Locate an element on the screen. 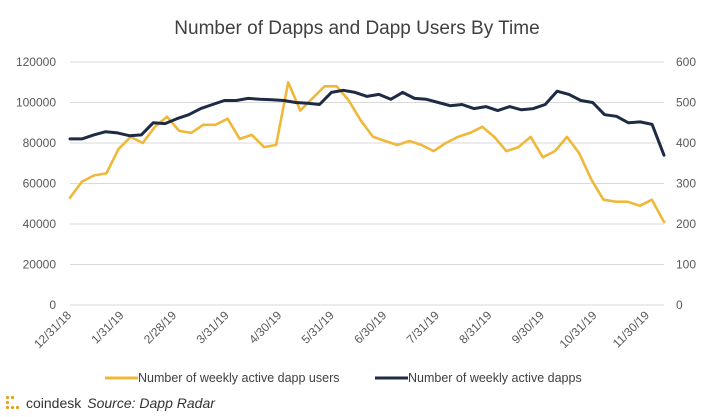 Image resolution: width=715 pixels, height=417 pixels. y-axis-left: 0 20000 40000 60000 80000 100000 120000 is located at coordinates (36, 183).